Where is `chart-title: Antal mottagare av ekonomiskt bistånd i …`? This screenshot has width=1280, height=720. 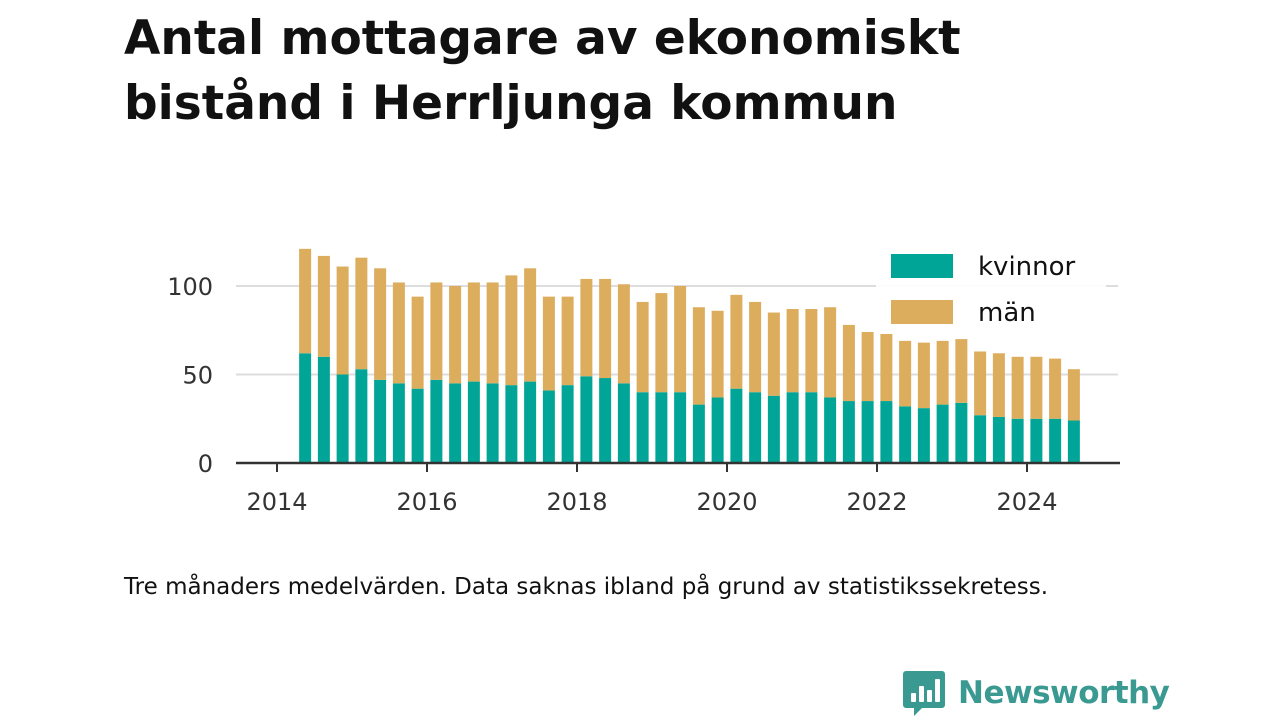
chart-title: Antal mottagare av ekonomiskt bistånd i … is located at coordinates (542, 71).